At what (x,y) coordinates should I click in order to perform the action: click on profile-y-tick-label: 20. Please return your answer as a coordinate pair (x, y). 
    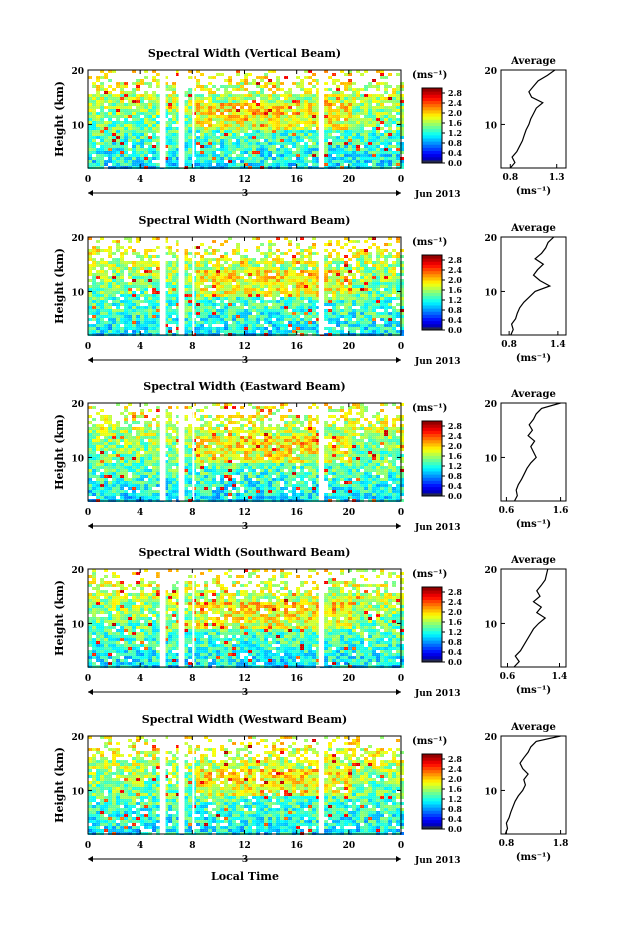
    Looking at the image, I should click on (490, 72).